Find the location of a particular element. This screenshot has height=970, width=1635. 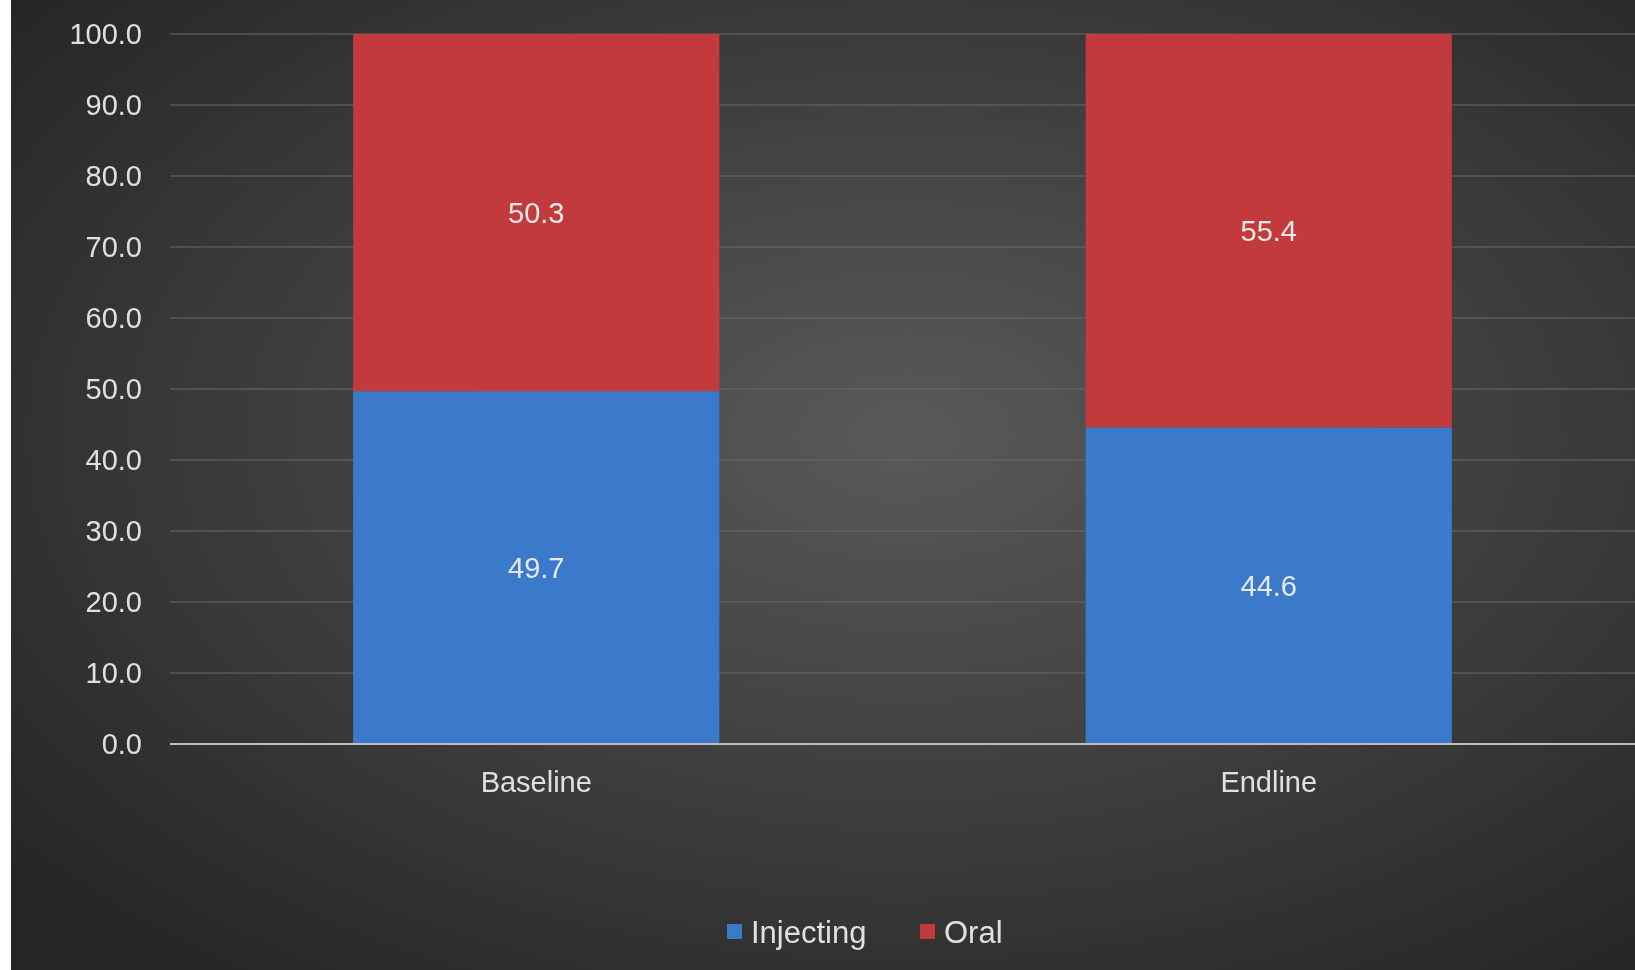

y-tick-label: 60.0 is located at coordinates (113, 318).